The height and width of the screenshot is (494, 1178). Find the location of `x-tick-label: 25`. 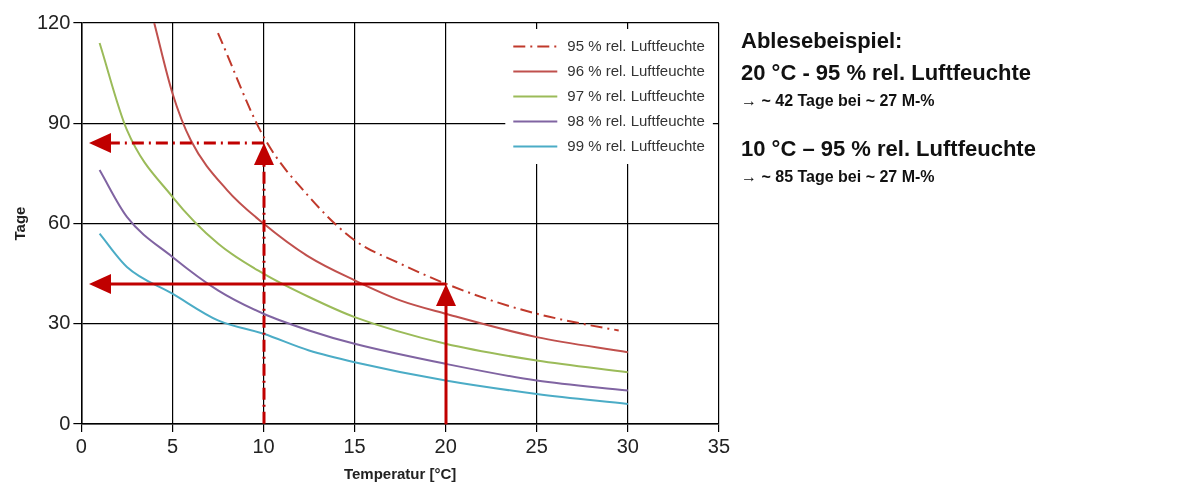

x-tick-label: 25 is located at coordinates (536, 445).